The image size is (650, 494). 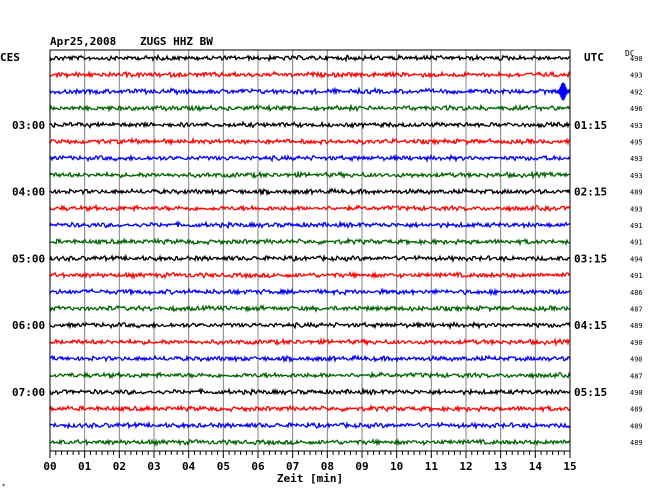 What do you see at coordinates (327, 466) in the screenshot?
I see `x-tick-label: 08` at bounding box center [327, 466].